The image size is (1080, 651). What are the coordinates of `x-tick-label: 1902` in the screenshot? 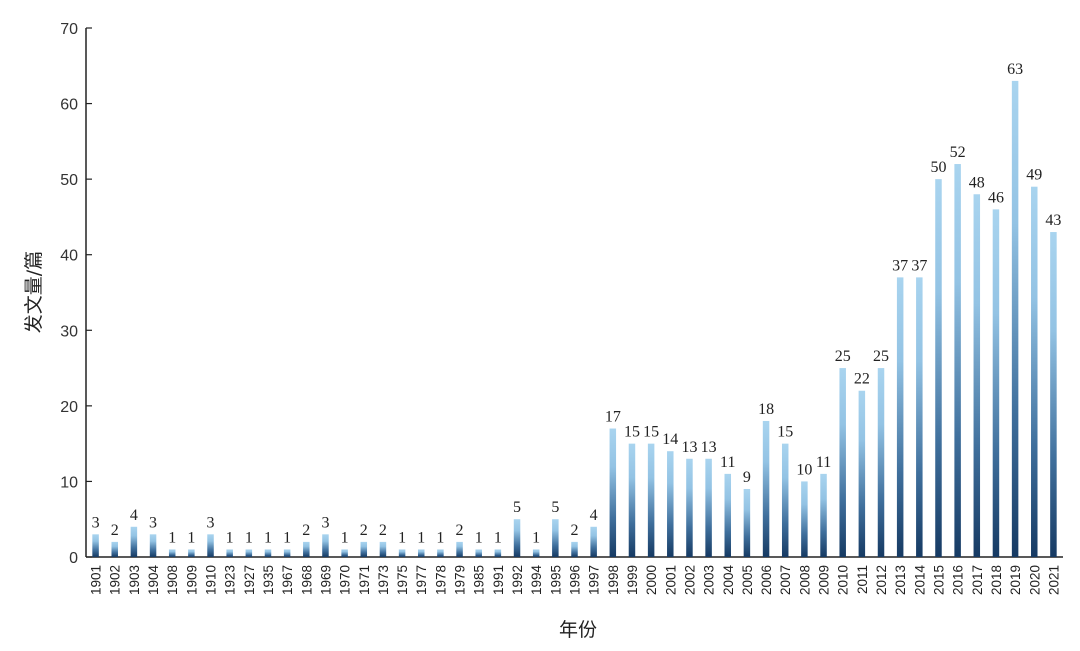 It's located at (115, 580).